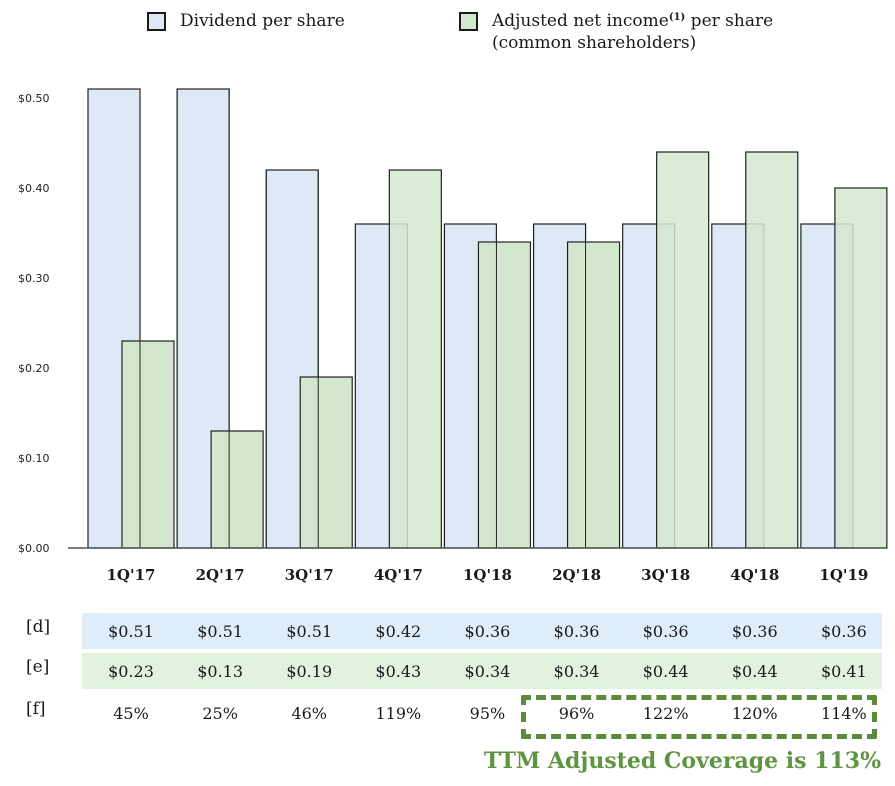 Image resolution: width=895 pixels, height=786 pixels. What do you see at coordinates (34, 458) in the screenshot?
I see `y-tick-label: $0.10` at bounding box center [34, 458].